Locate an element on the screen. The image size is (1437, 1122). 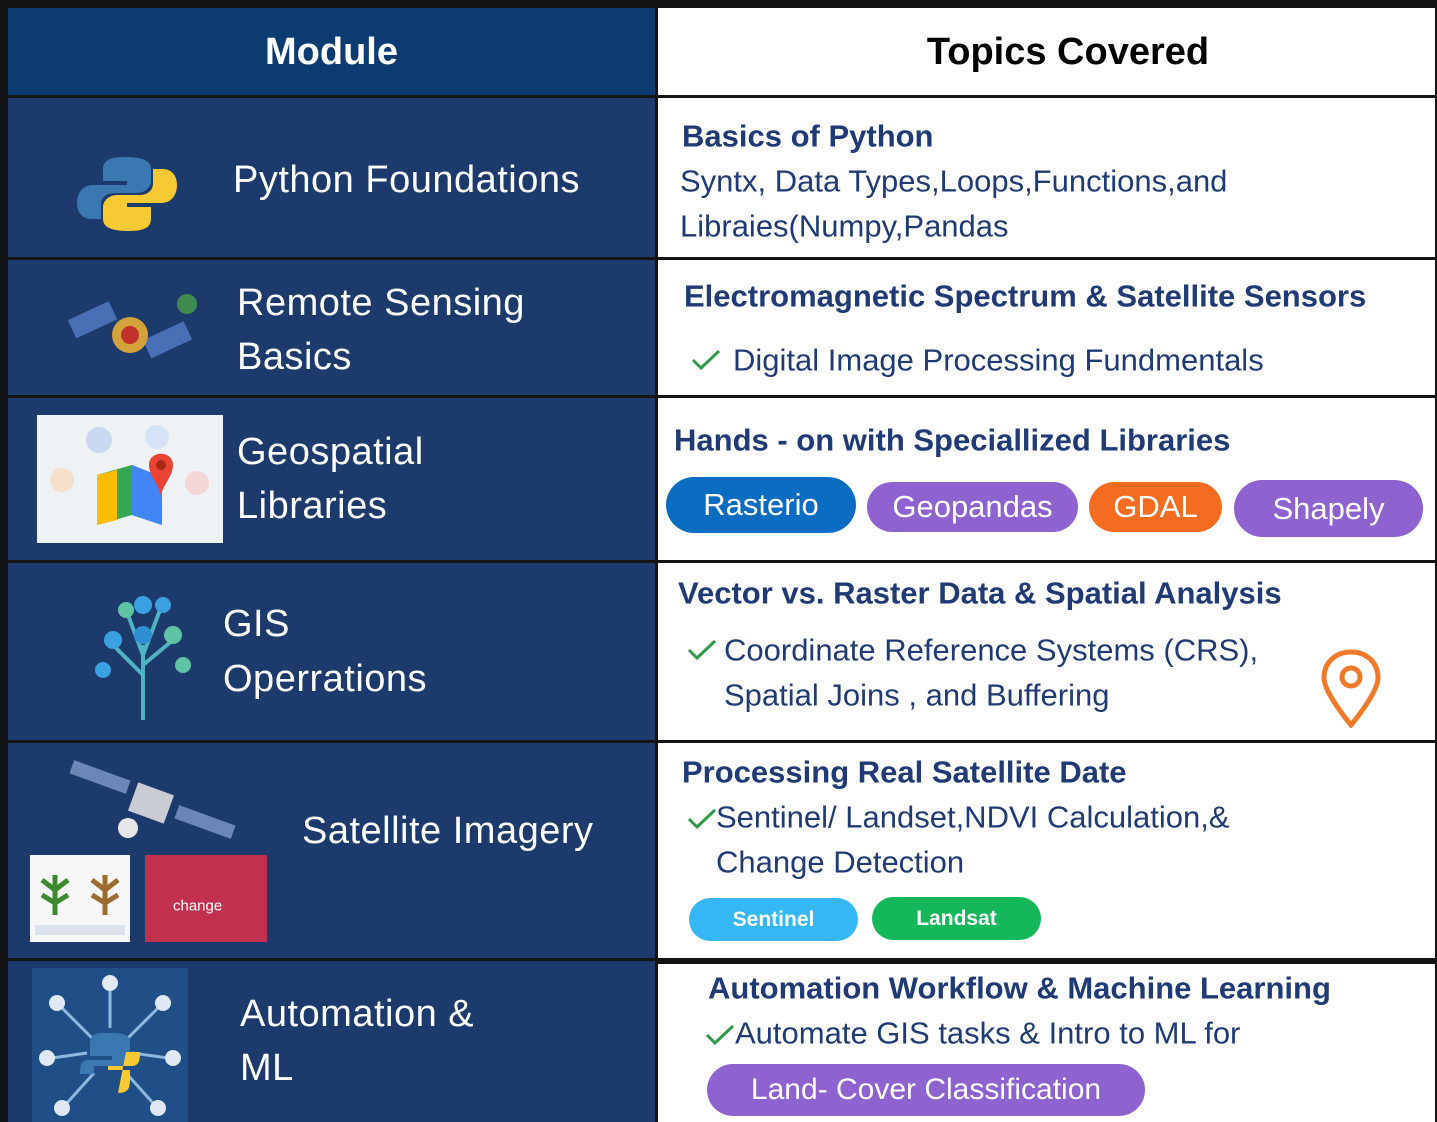
module-title: ML is located at coordinates (267, 1068).